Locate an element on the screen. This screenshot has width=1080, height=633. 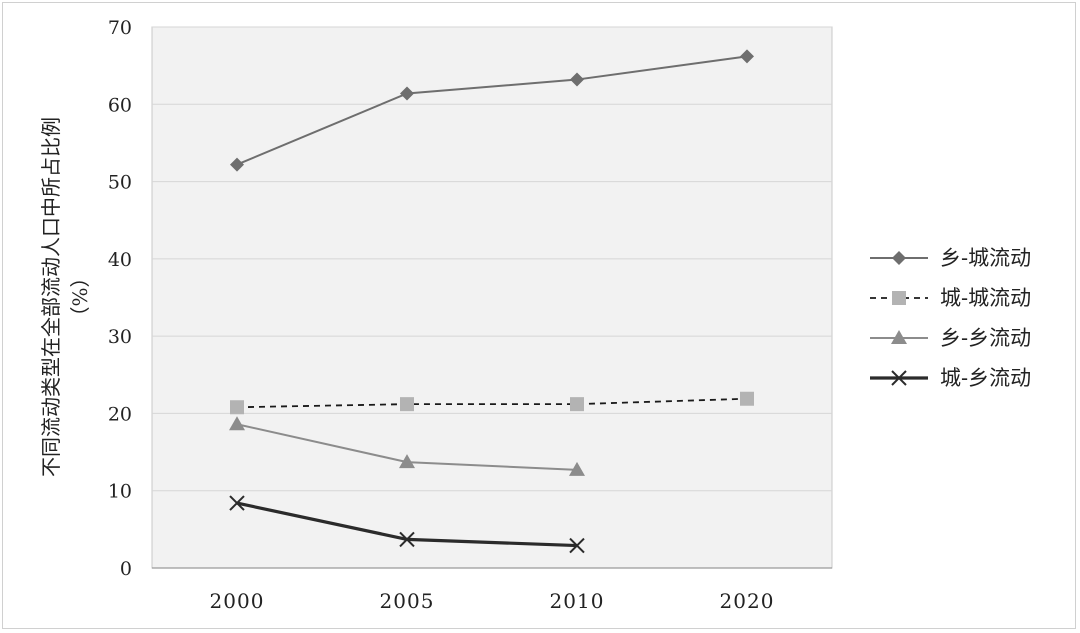
y-tick-label: 30 is located at coordinates (120, 337).